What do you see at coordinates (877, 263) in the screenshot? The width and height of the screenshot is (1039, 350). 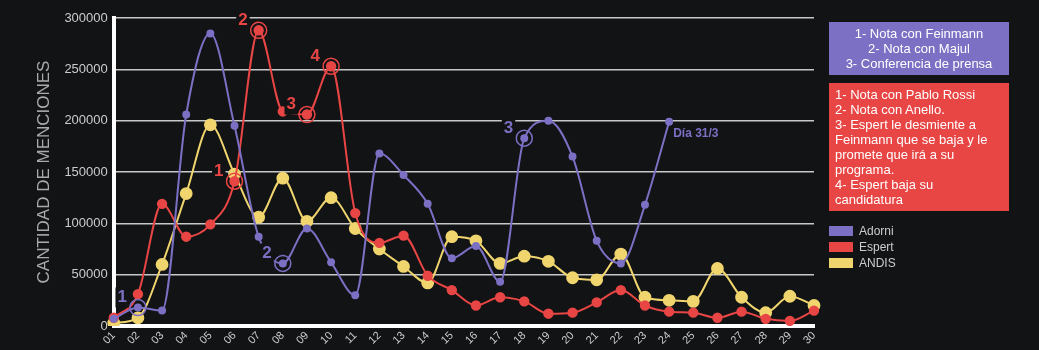 I see `legend-label: ANDIS` at bounding box center [877, 263].